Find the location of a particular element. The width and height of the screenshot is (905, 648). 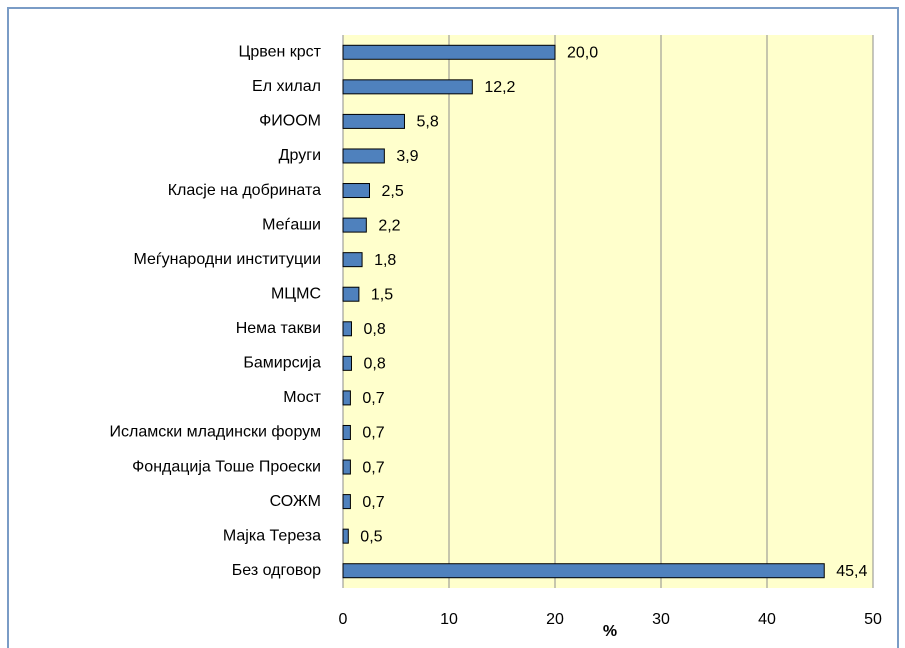

y-tick-label: Фондација Тоше Проески is located at coordinates (226, 466).